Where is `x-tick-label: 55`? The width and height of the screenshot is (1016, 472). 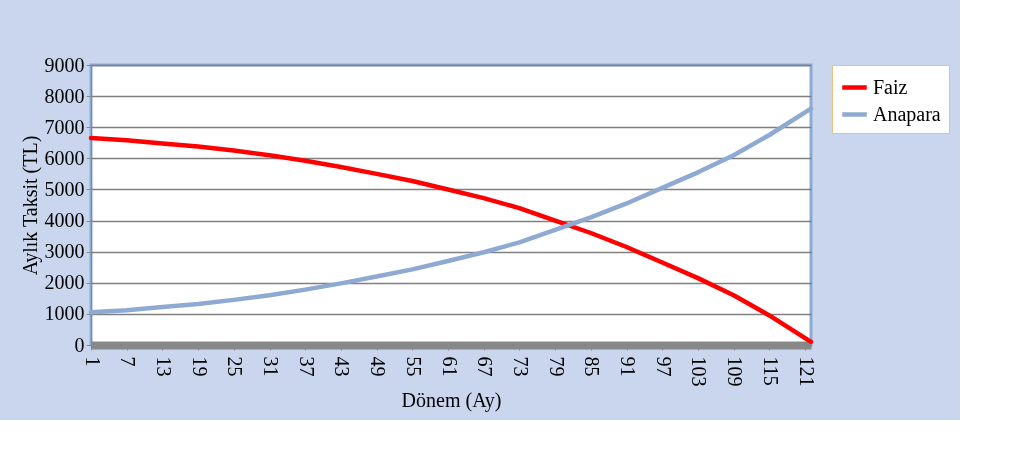 x-tick-label: 55 is located at coordinates (413, 366).